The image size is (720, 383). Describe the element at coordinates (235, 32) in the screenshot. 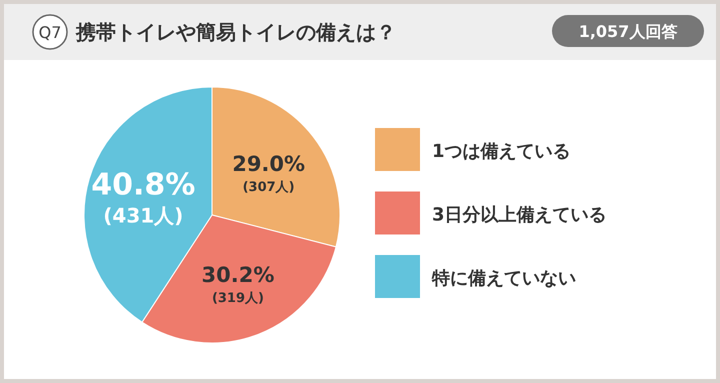

I see `chart-title: 携帯トイレや簡易トイレの備えは？` at that location.